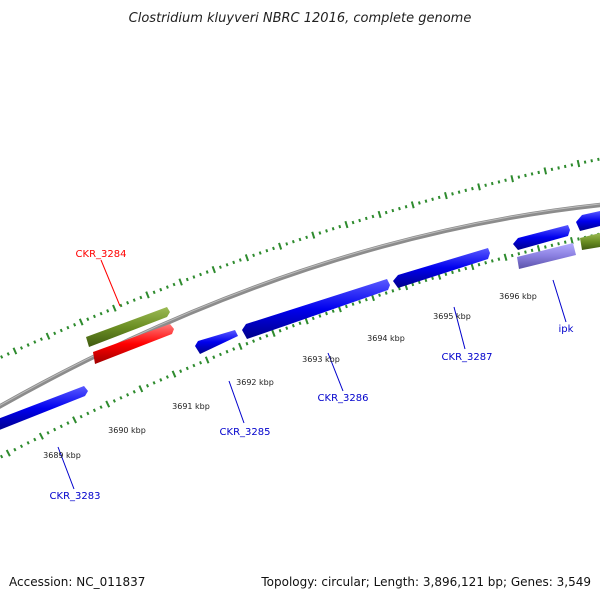 The height and width of the screenshot is (600, 600). I want to click on gene-label-ckr-3283: CKR_3283, so click(75, 496).